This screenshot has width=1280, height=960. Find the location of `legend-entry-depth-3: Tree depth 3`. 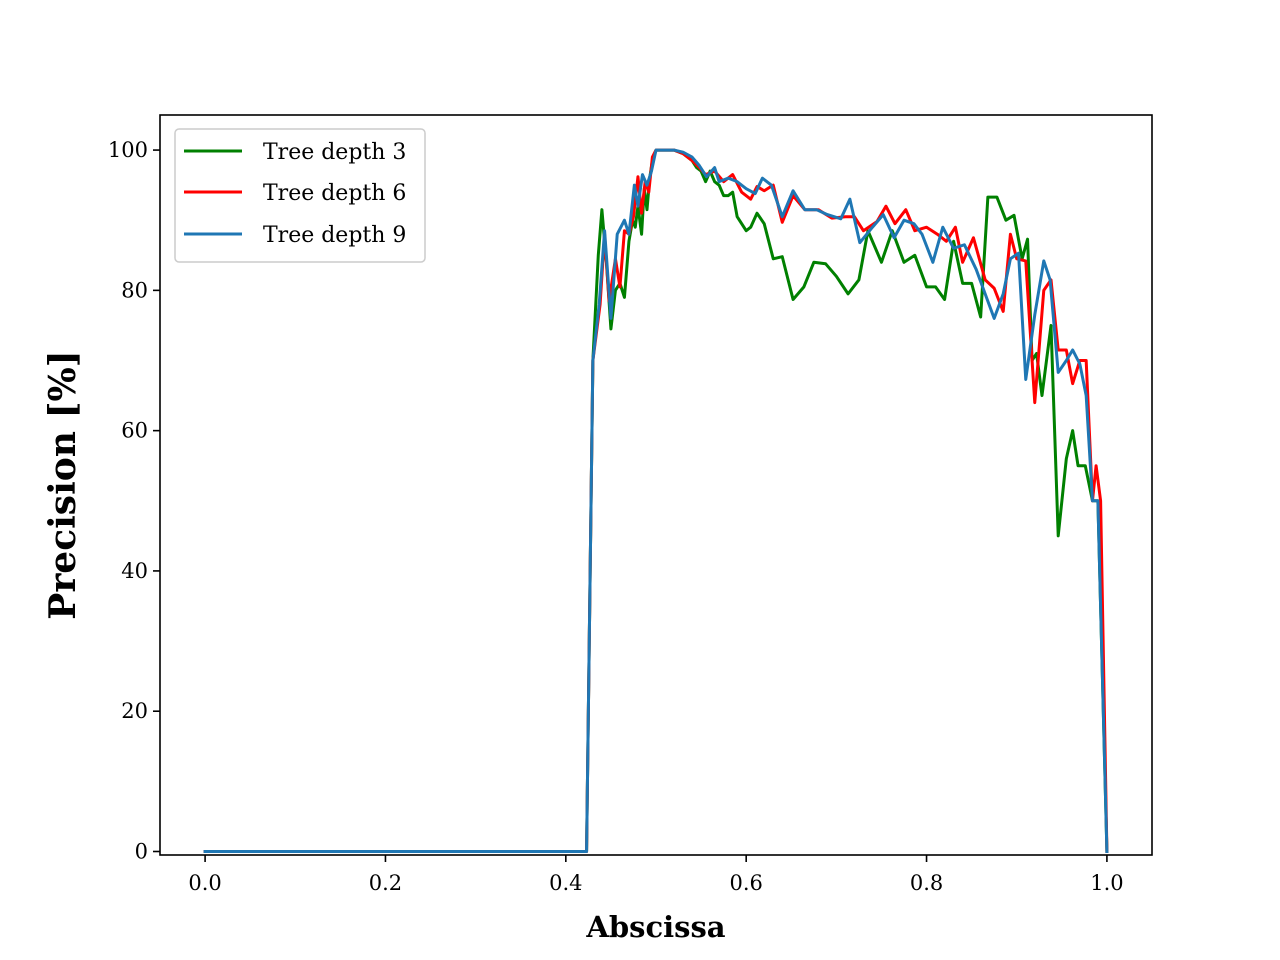

legend-entry-depth-3: Tree depth 3 is located at coordinates (295, 152).